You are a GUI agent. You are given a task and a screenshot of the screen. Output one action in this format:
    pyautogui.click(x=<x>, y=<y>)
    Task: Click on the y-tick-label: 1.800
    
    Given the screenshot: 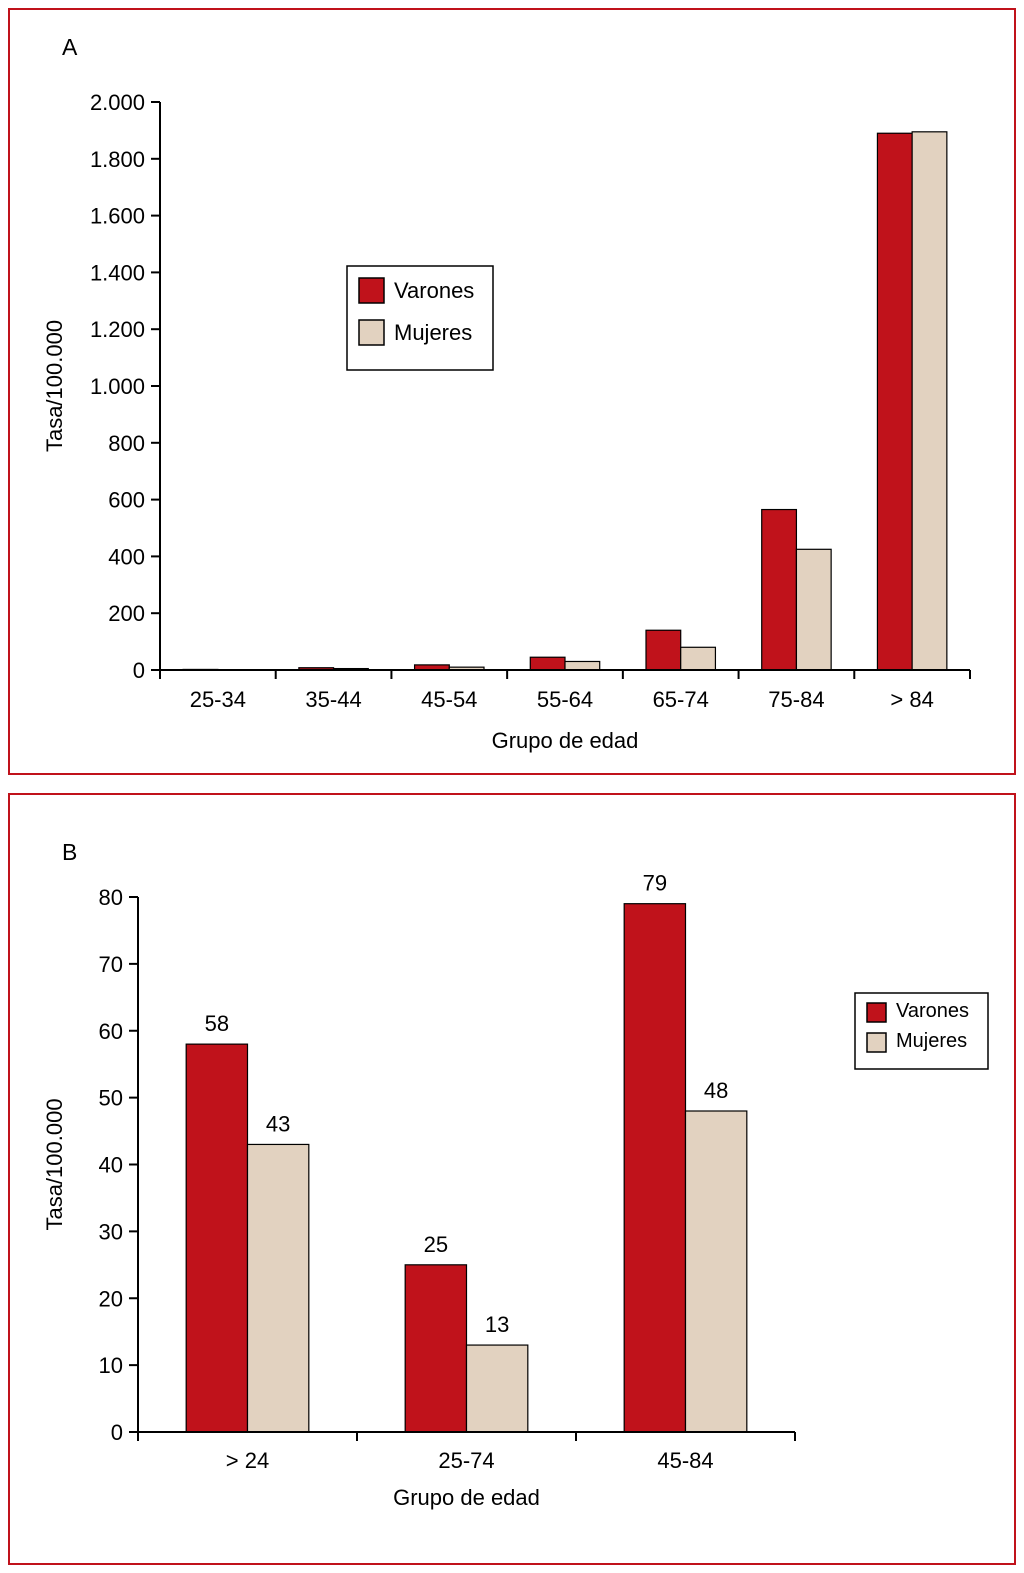 What is the action you would take?
    pyautogui.click(x=117, y=159)
    